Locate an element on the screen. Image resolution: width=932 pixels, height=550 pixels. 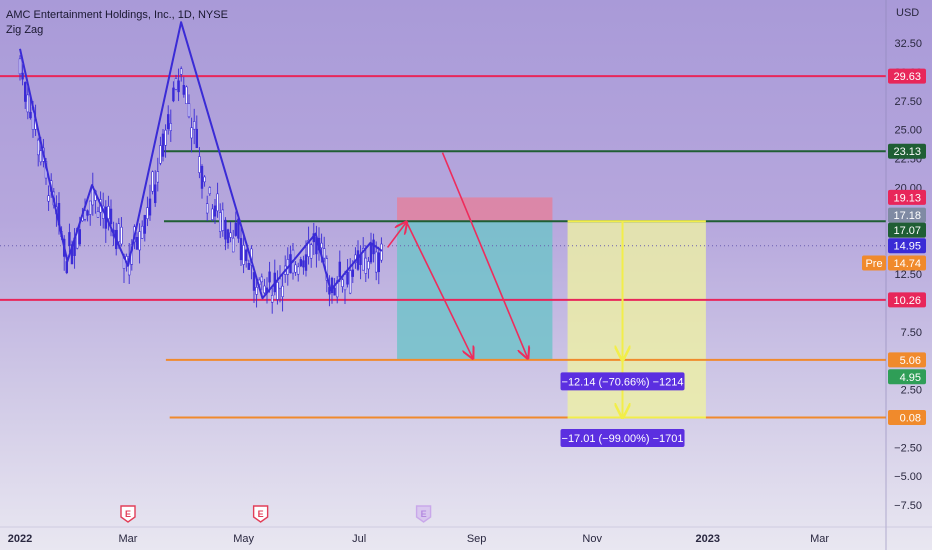
y-tick-label: 12.50 is located at coordinates (908, 275).